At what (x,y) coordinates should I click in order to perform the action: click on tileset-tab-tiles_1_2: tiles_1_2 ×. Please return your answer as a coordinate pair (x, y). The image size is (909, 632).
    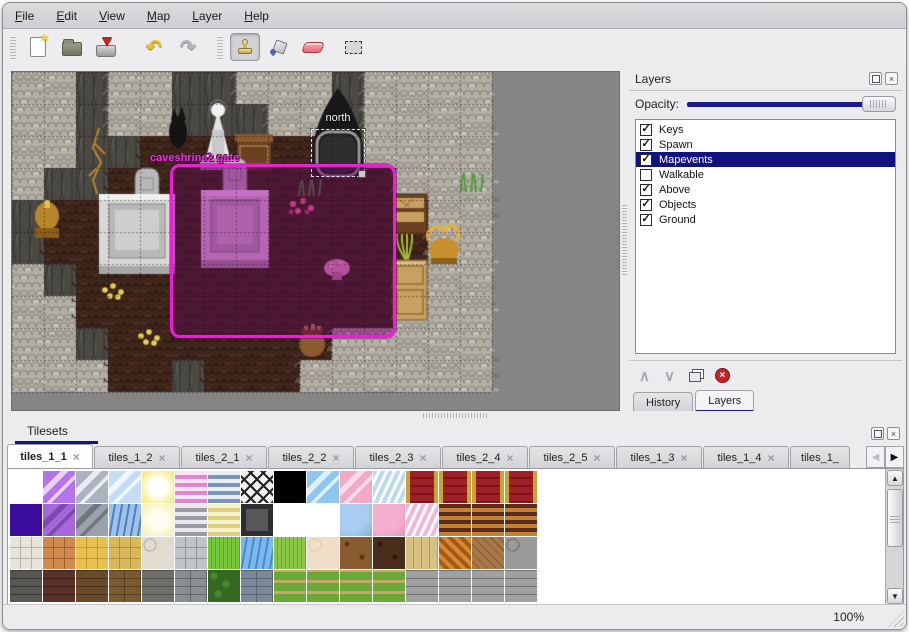
    Looking at the image, I should click on (137, 457).